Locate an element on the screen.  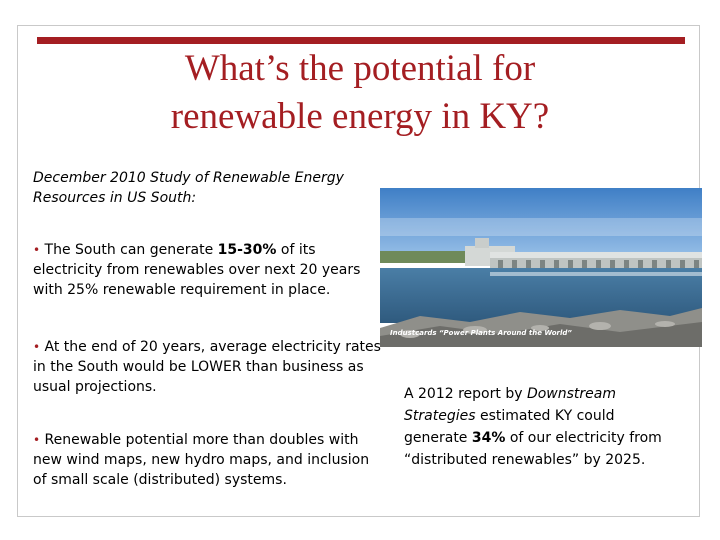
side-note-text-b: estimated KY could generate is located at coordinates (509, 427).